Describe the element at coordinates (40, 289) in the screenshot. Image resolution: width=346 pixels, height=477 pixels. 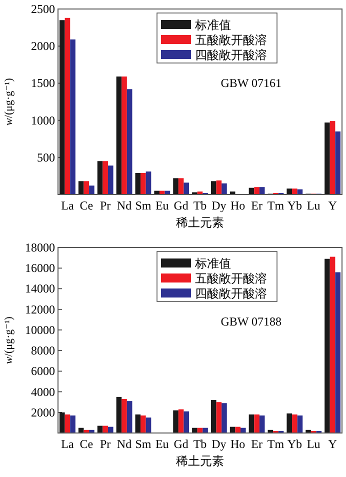
I see `y-tick-label: 14000` at that location.